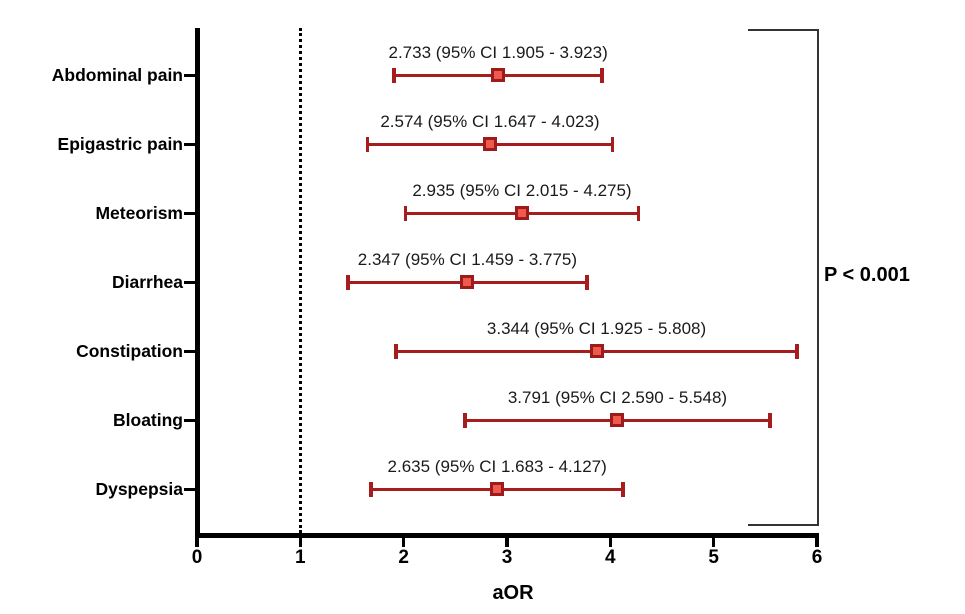 The height and width of the screenshot is (614, 965). Describe the element at coordinates (117, 75) in the screenshot. I see `category-label-abdominal-pain: Abdominal pain` at that location.